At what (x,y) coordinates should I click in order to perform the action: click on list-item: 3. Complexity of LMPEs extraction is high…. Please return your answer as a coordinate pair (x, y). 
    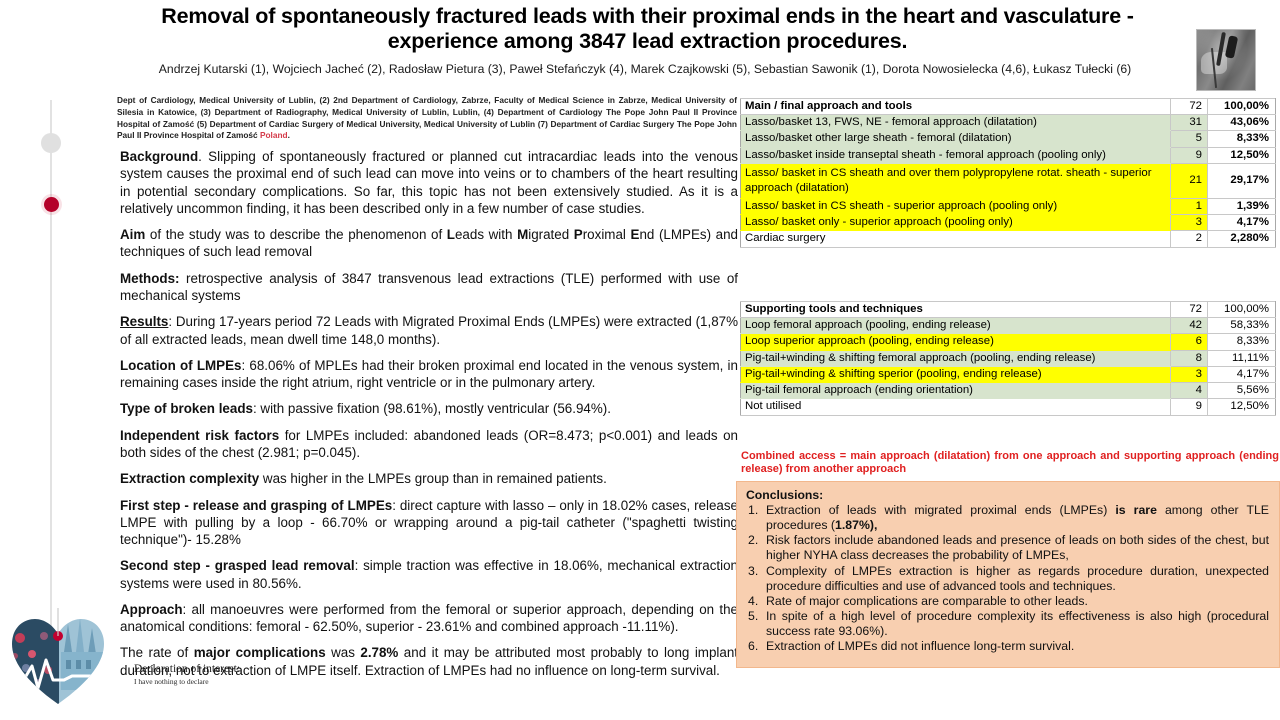
    Looking at the image, I should click on (1007, 579).